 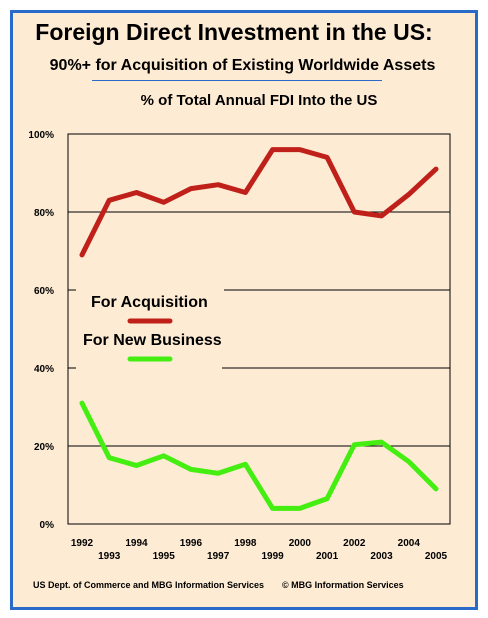 What do you see at coordinates (44, 447) in the screenshot?
I see `y-tick-label: 20%` at bounding box center [44, 447].